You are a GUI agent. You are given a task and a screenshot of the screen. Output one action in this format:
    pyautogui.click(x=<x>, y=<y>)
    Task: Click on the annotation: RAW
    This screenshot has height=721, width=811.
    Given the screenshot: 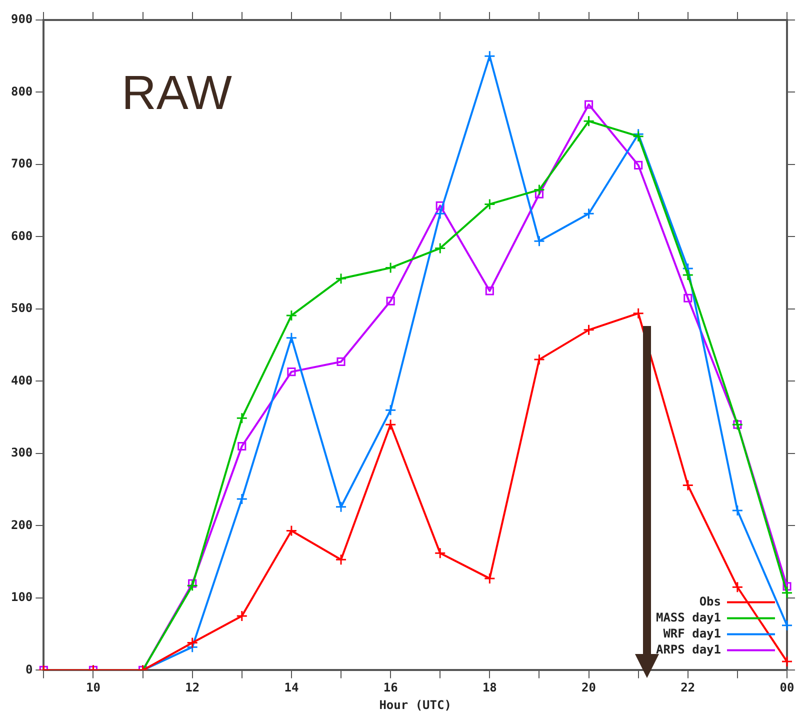 What is the action you would take?
    pyautogui.click(x=177, y=93)
    